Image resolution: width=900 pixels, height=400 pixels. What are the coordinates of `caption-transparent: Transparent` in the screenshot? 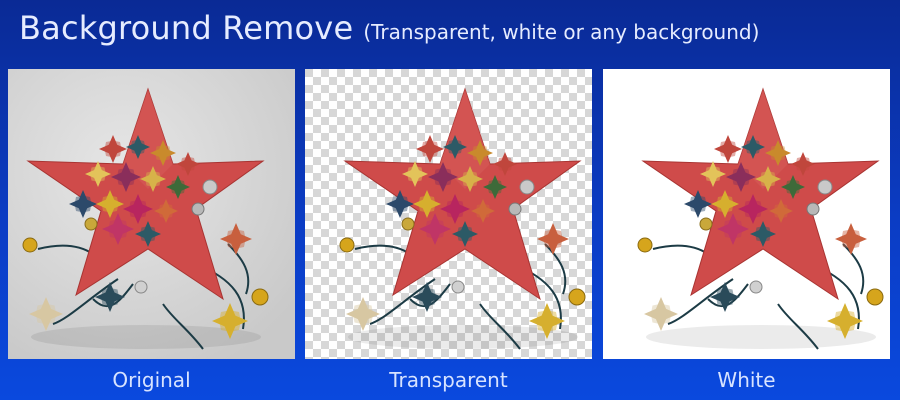 It's located at (448, 380).